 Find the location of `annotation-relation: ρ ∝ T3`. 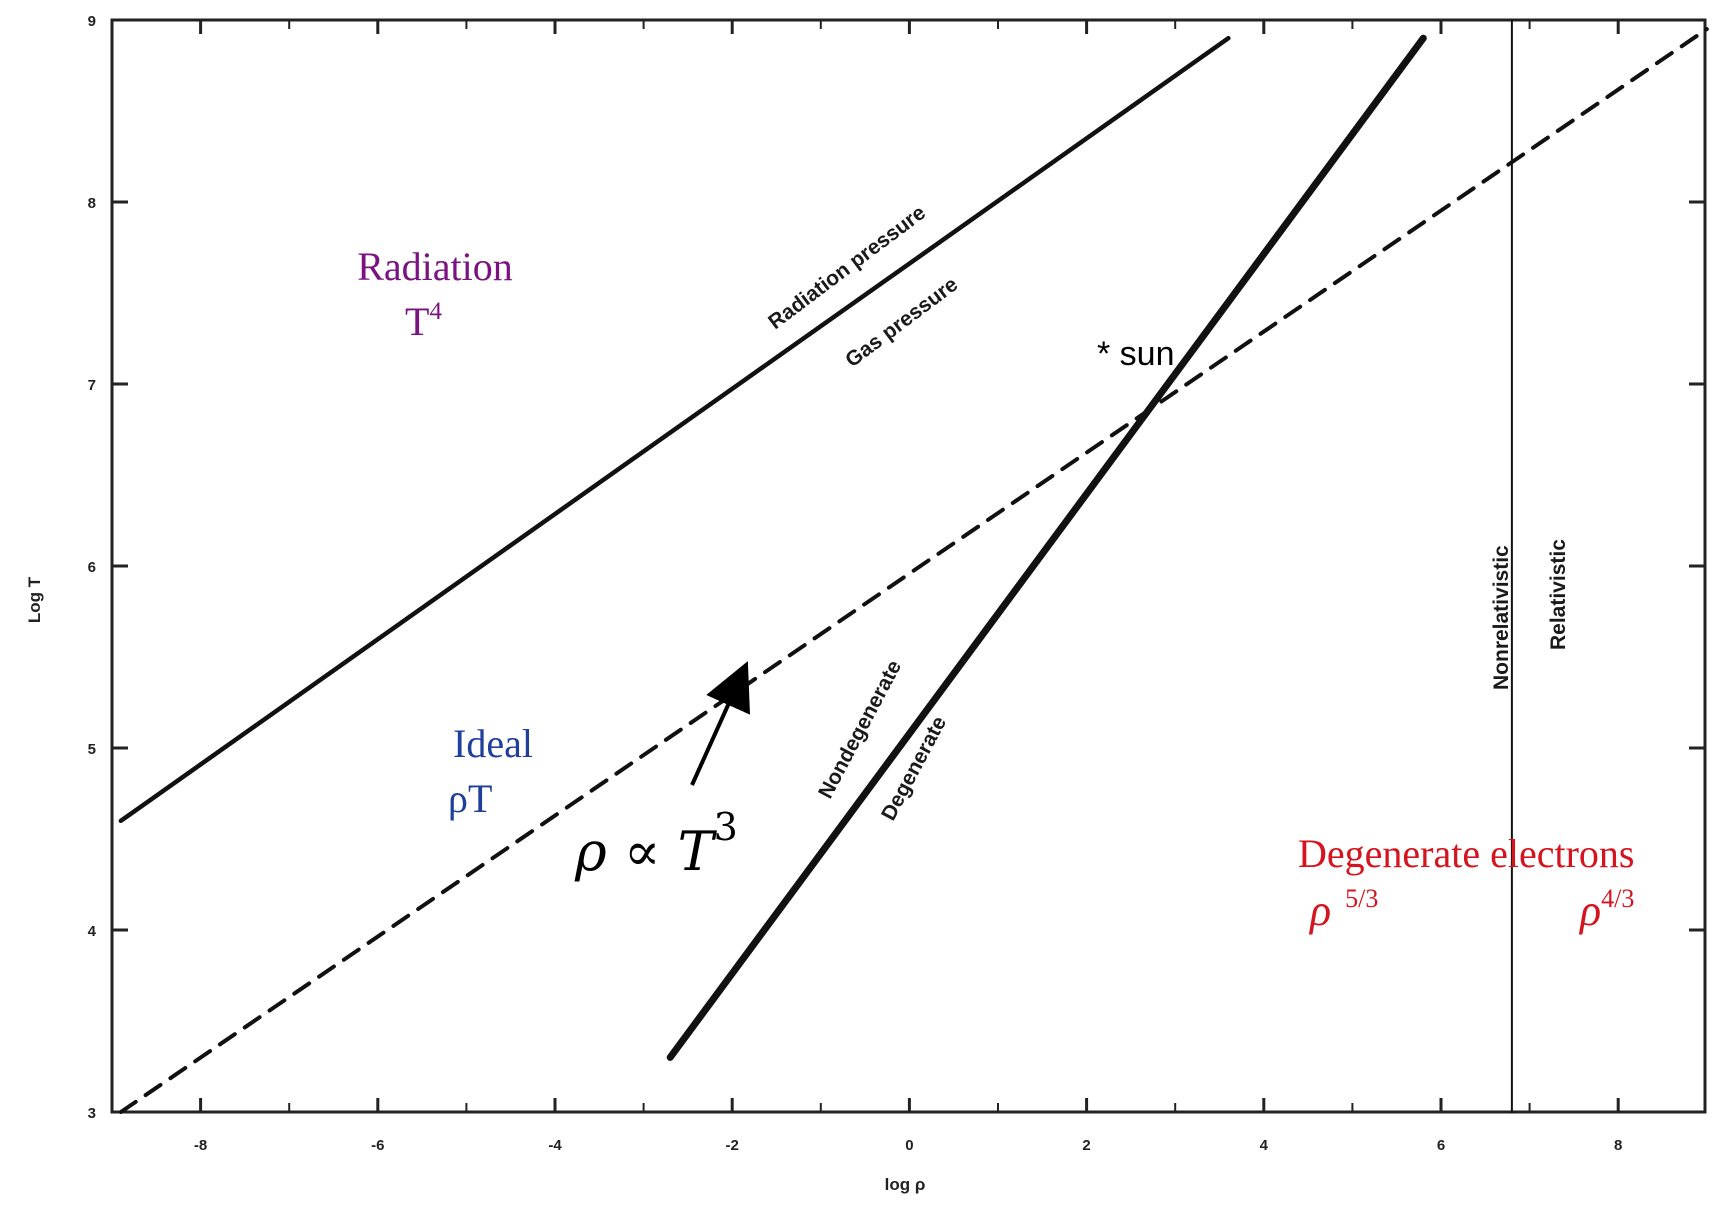

annotation-relation: ρ ∝ T3 is located at coordinates (656, 844).